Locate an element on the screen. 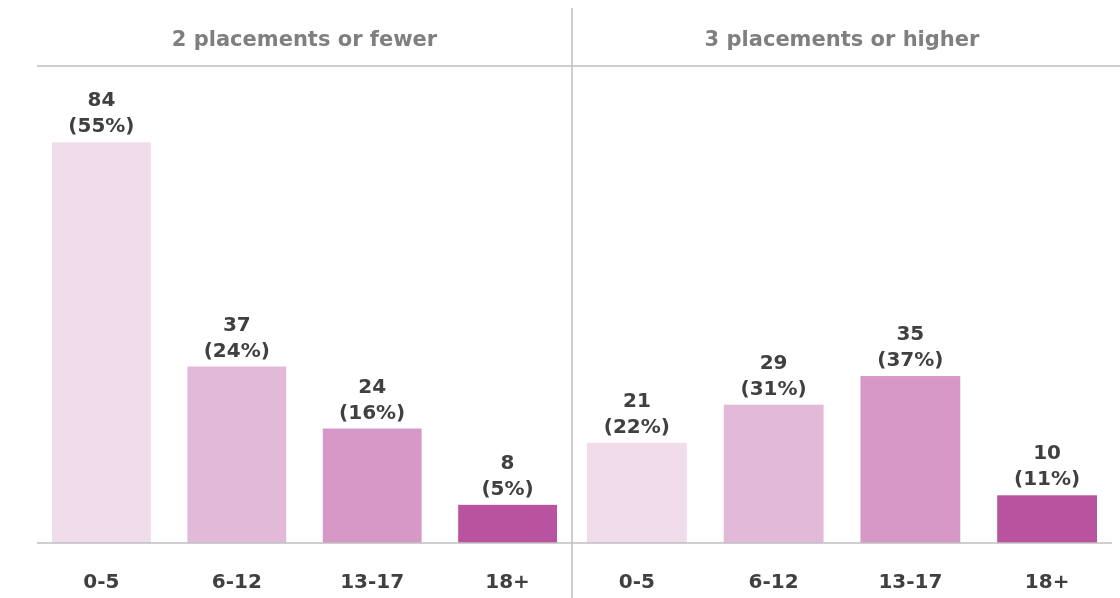 The width and height of the screenshot is (1120, 598). data-label: 24 (16%) is located at coordinates (372, 398).